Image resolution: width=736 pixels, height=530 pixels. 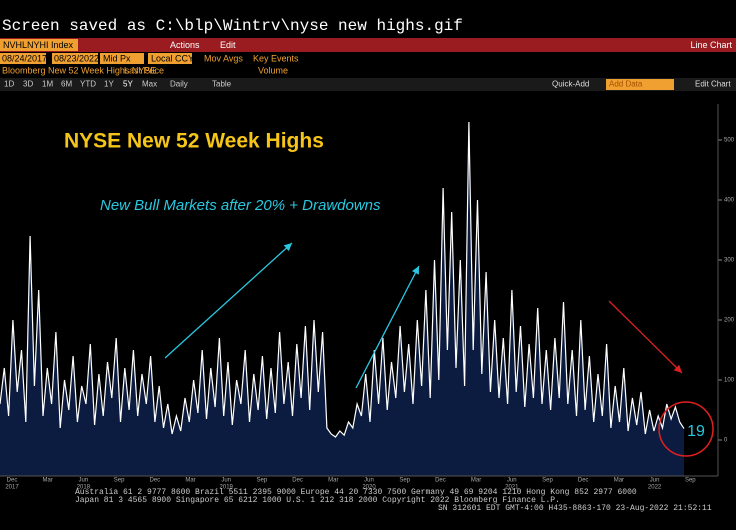 What do you see at coordinates (655, 488) in the screenshot?
I see `x-year-label: 2022` at bounding box center [655, 488].